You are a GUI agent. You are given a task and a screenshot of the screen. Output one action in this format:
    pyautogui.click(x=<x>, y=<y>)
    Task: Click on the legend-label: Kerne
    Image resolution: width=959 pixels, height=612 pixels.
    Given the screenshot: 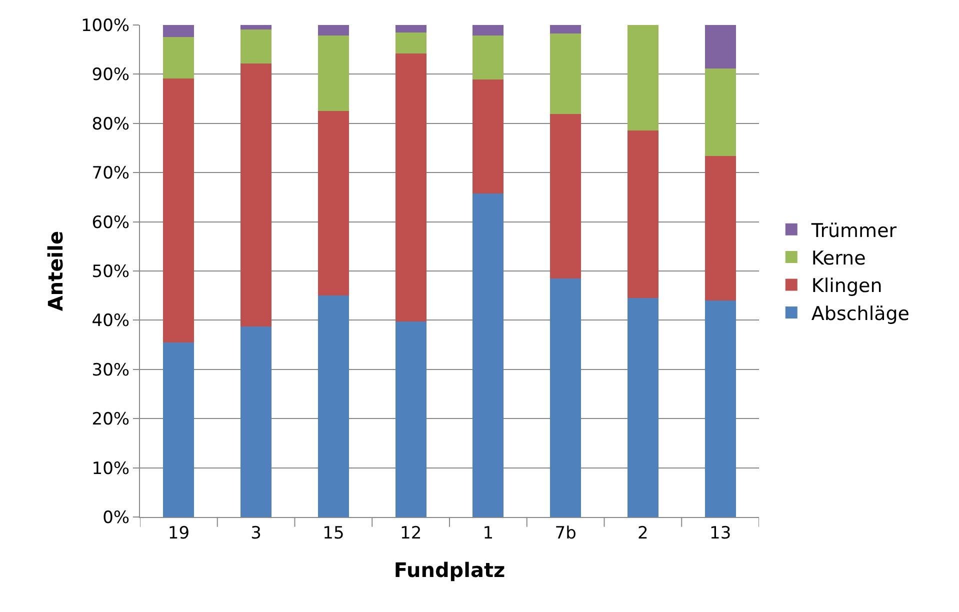 What is the action you would take?
    pyautogui.click(x=838, y=258)
    